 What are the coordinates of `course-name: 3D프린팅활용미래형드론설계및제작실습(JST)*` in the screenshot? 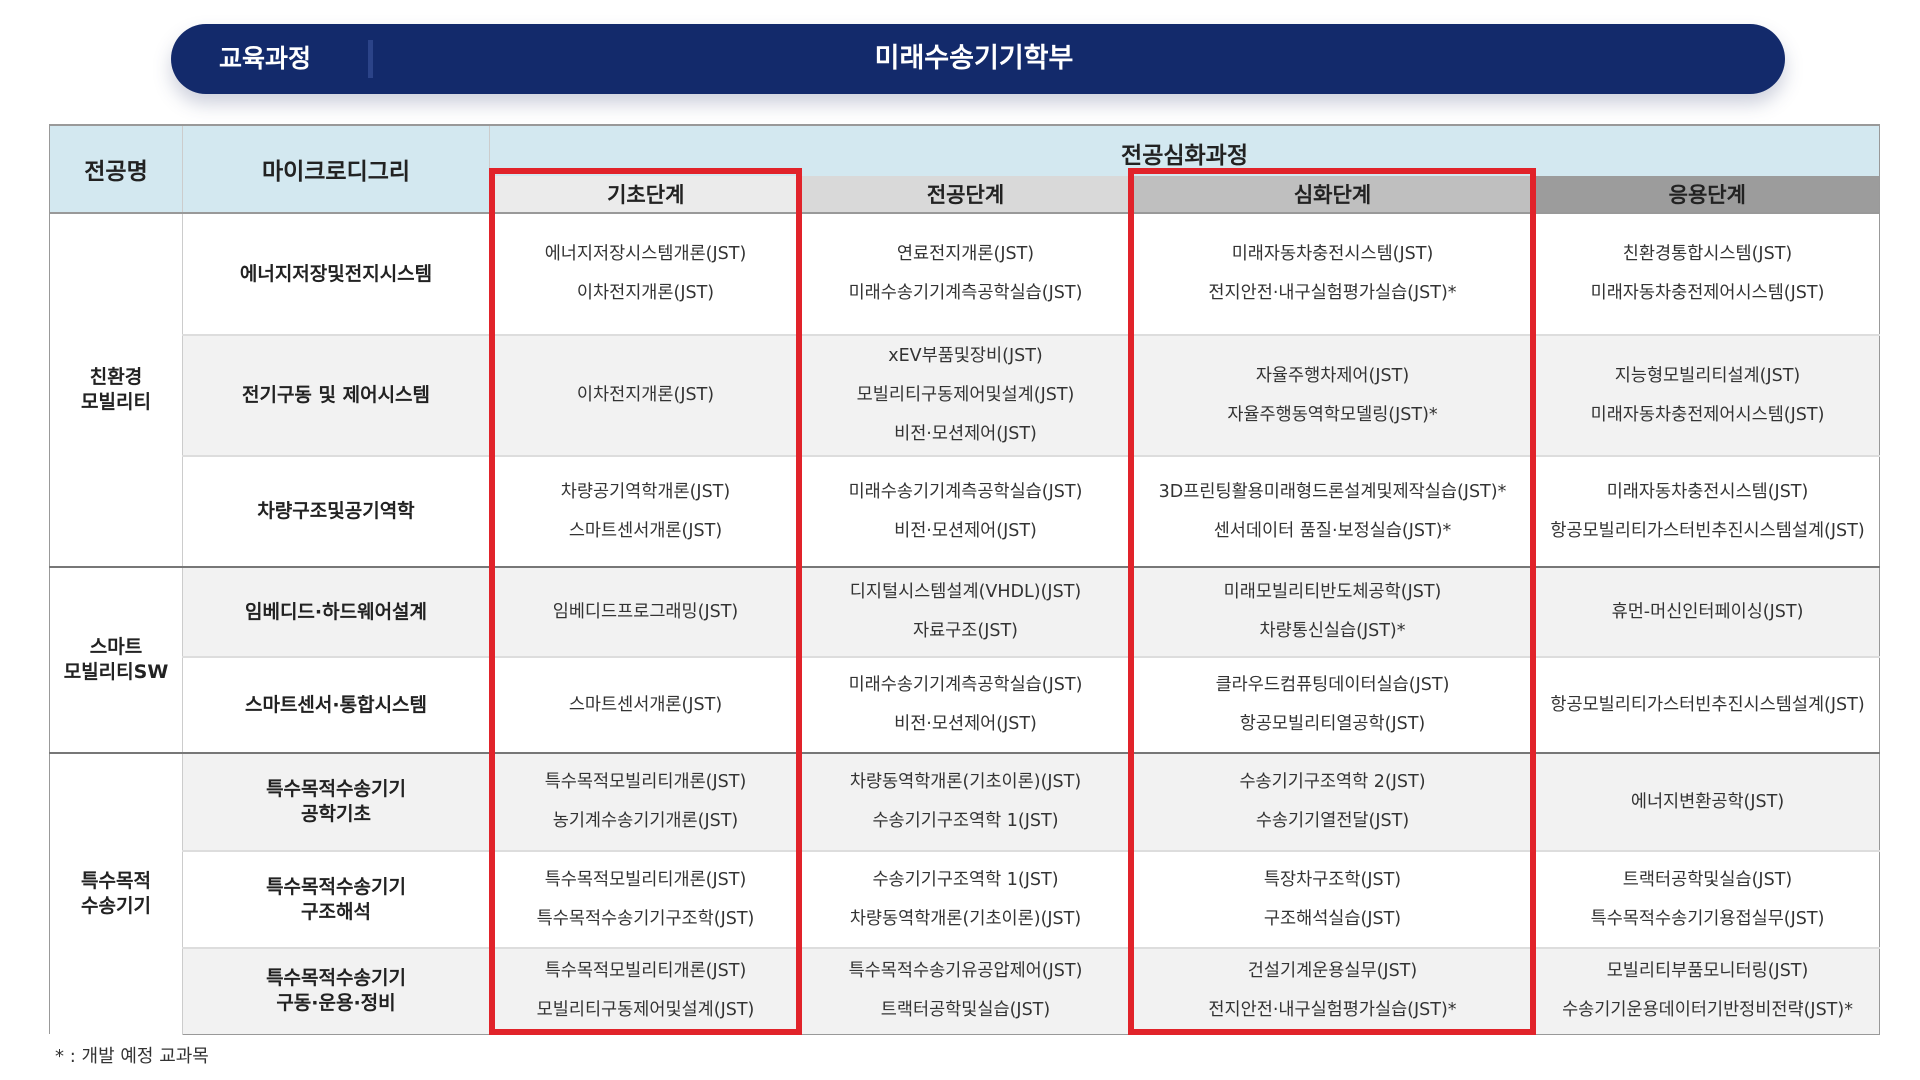 It's located at (1332, 491).